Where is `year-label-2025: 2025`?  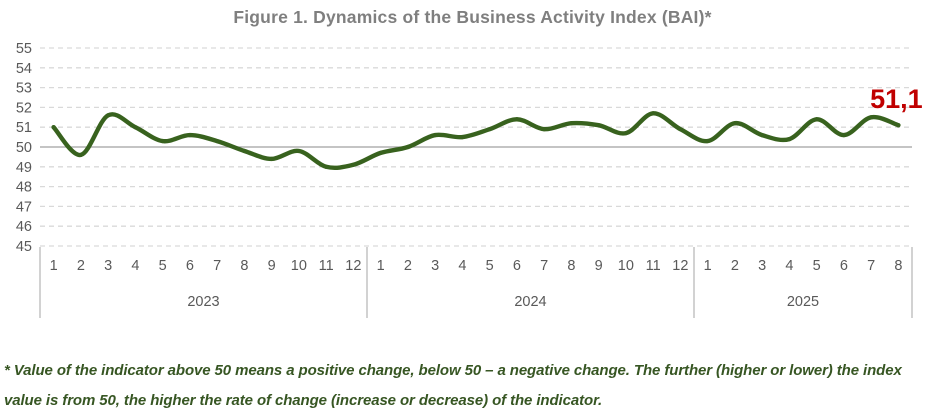 year-label-2025: 2025 is located at coordinates (803, 302).